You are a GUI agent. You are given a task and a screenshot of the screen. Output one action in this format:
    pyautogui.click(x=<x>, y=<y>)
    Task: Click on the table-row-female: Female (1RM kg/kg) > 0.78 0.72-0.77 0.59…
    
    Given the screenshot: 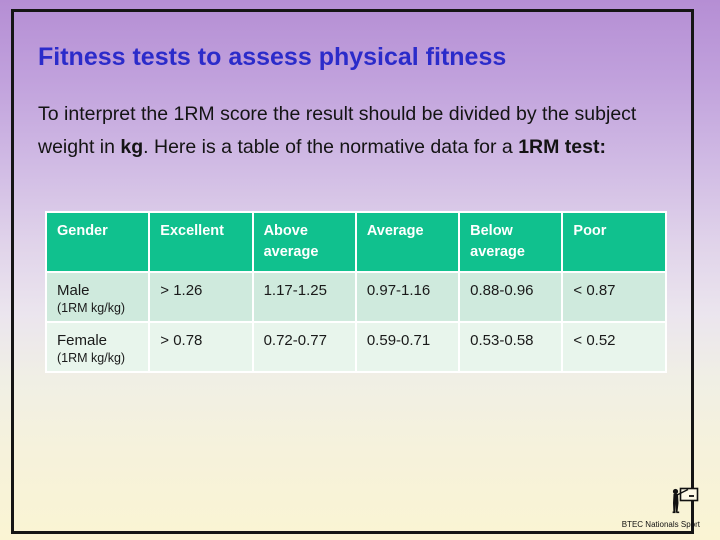 What is the action you would take?
    pyautogui.click(x=355, y=347)
    